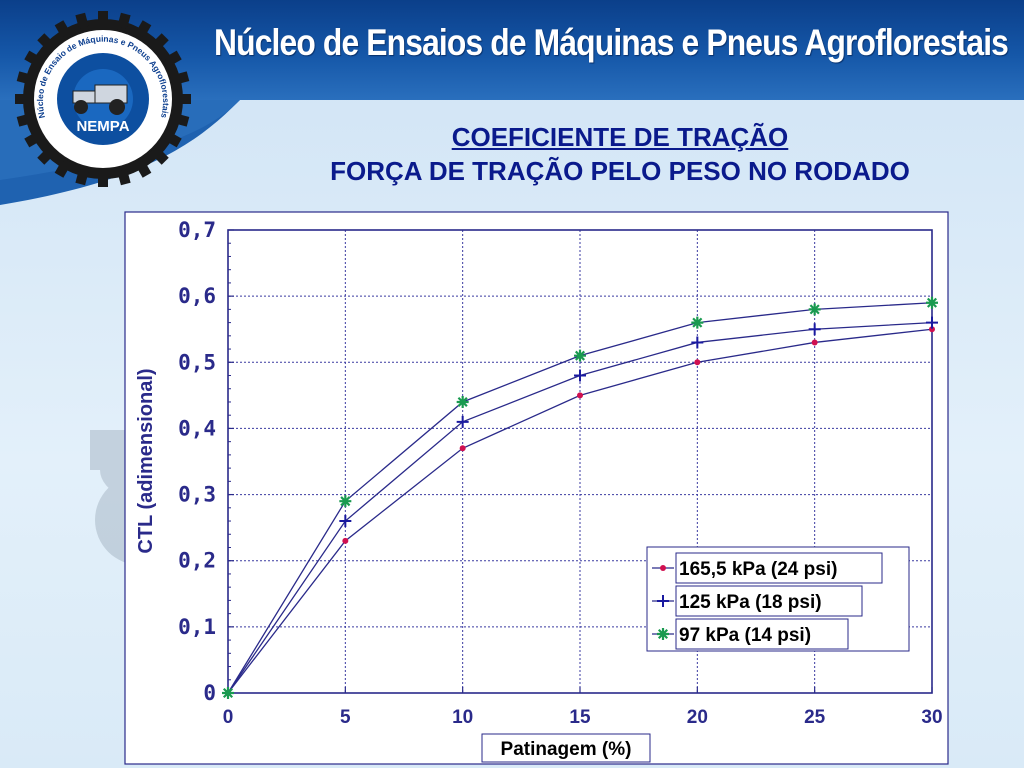  Describe the element at coordinates (228, 717) in the screenshot. I see `x-tick-label: 0` at that location.